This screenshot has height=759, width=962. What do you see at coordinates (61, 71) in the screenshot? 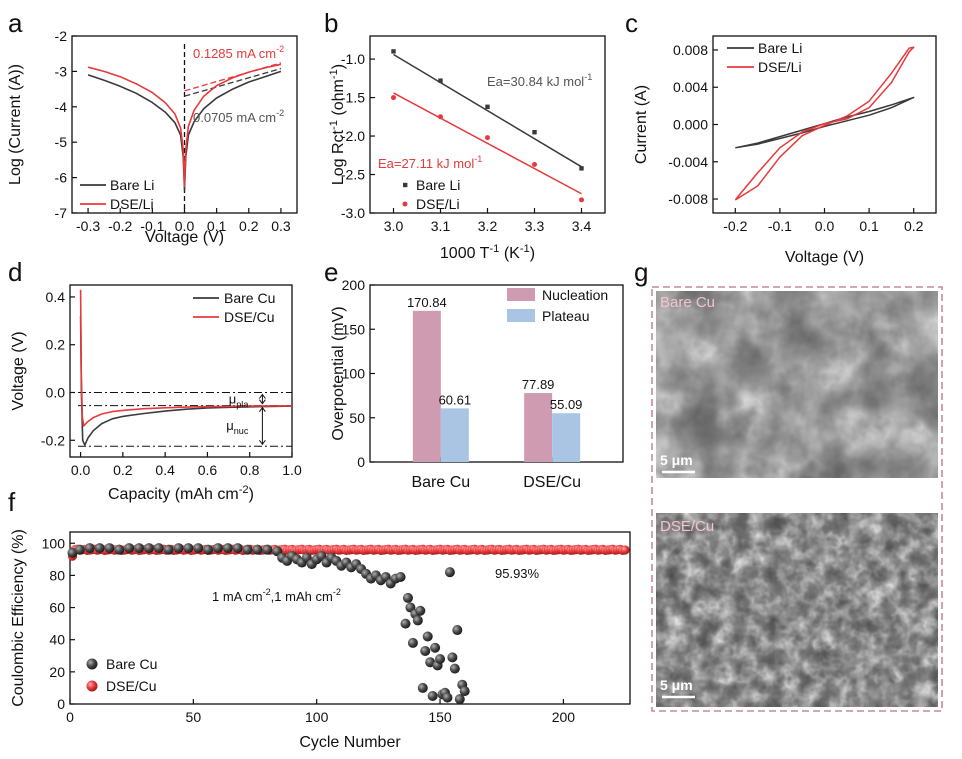
I see `y-tick-label: -3` at bounding box center [61, 71].